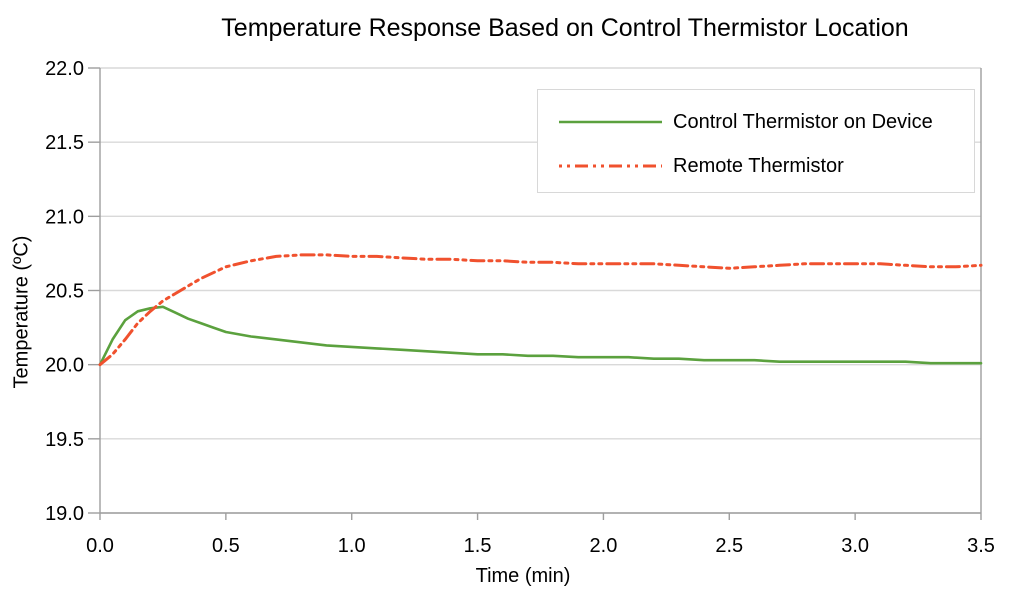  I want to click on legend-item-control: Control Thermistor on Device, so click(756, 122).